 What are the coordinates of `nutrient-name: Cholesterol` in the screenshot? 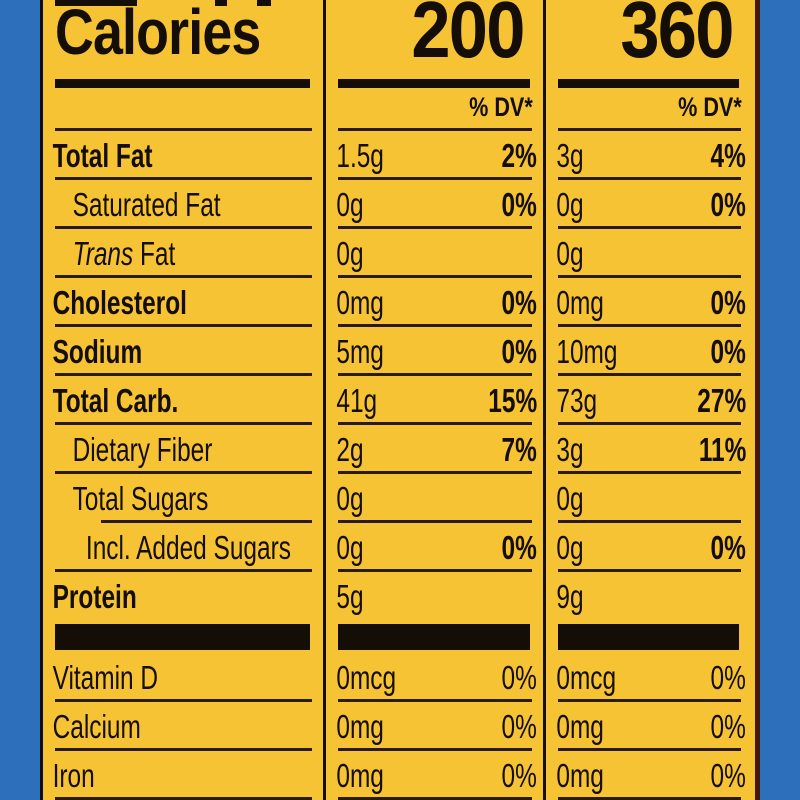 It's located at (119, 302).